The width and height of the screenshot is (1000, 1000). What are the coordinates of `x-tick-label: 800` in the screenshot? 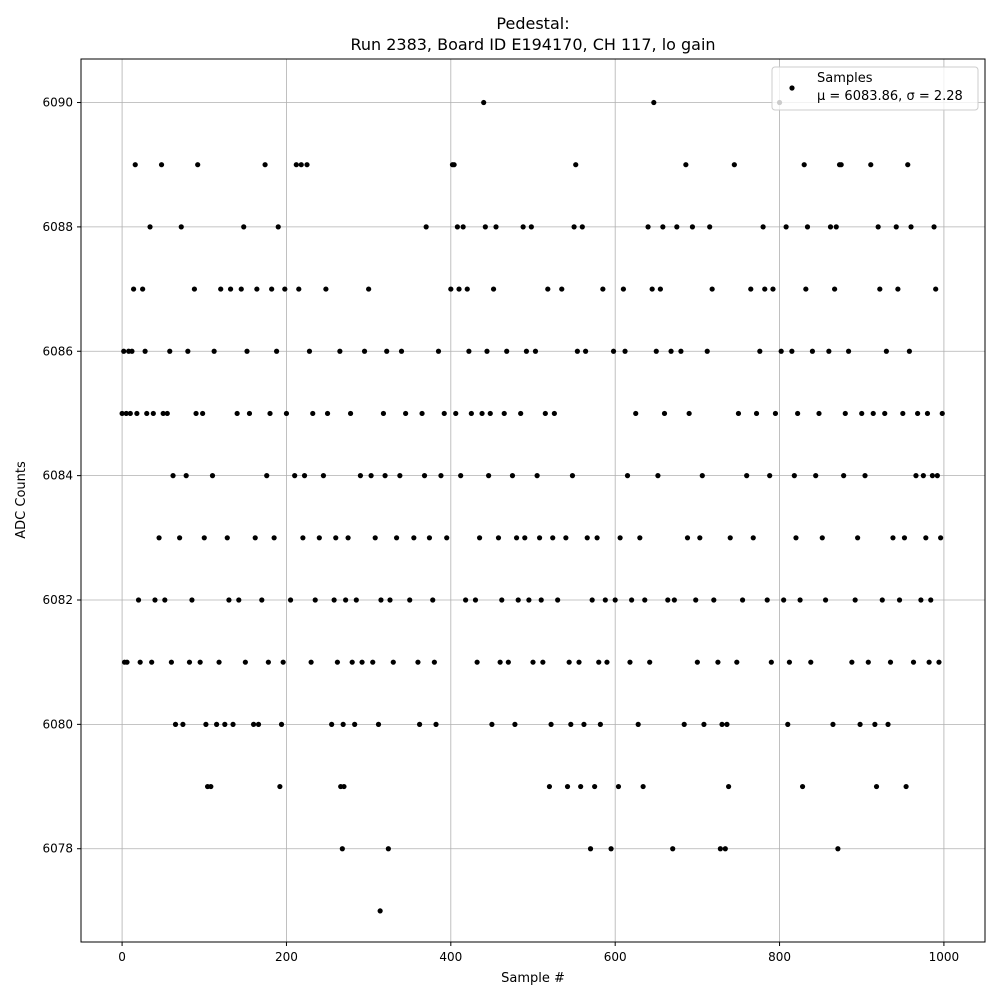 It's located at (779, 957).